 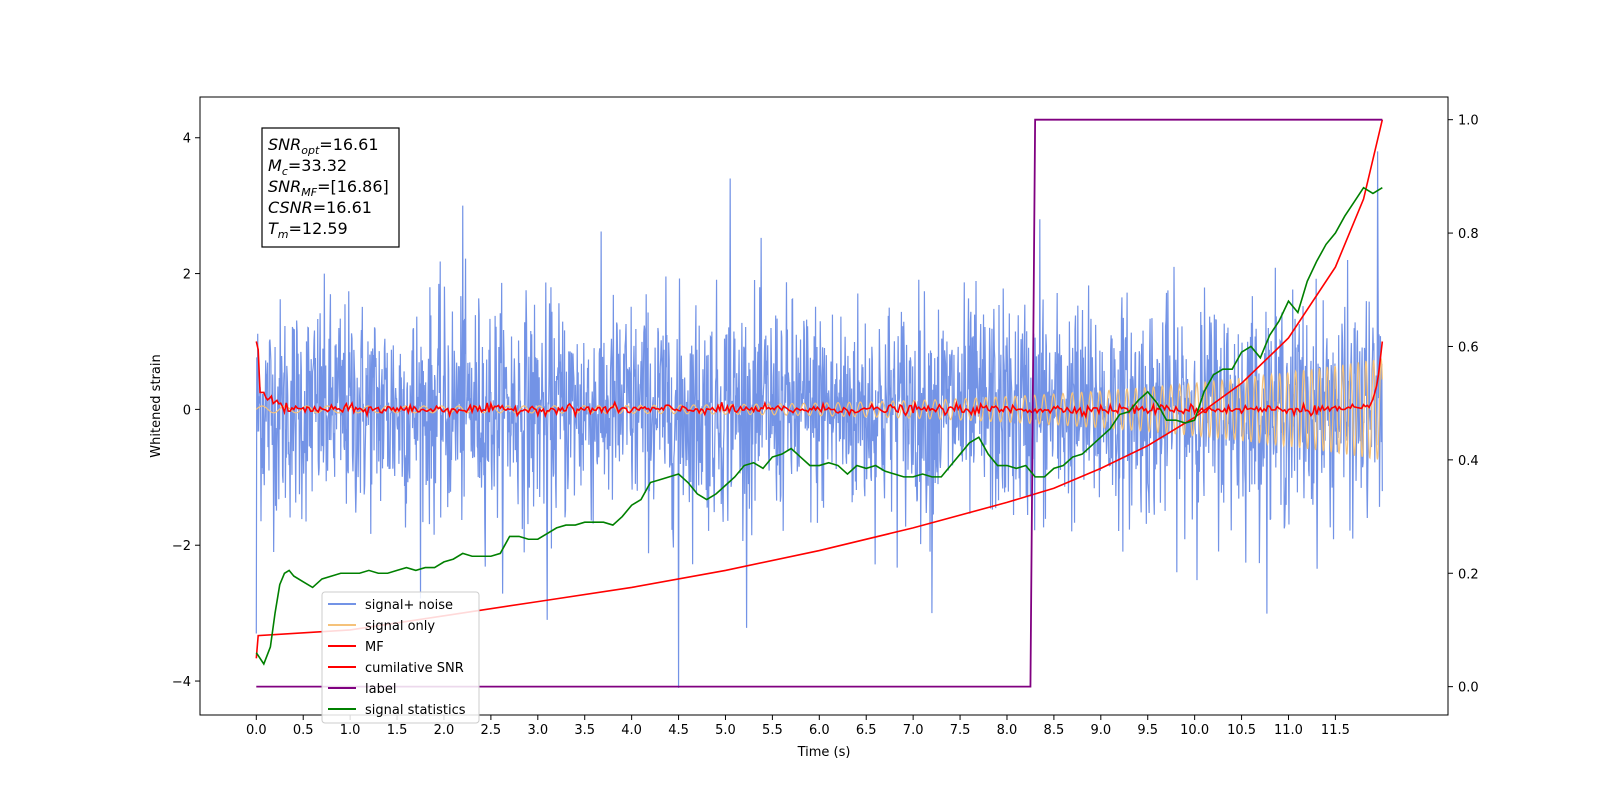 What do you see at coordinates (181, 546) in the screenshot?
I see `y-left-tick-label: −2` at bounding box center [181, 546].